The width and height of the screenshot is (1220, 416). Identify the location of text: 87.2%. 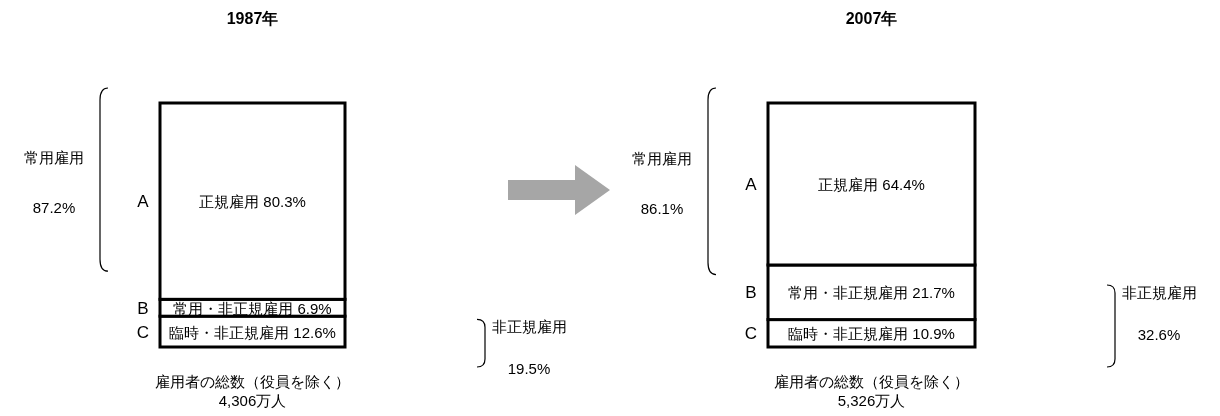
(54, 207).